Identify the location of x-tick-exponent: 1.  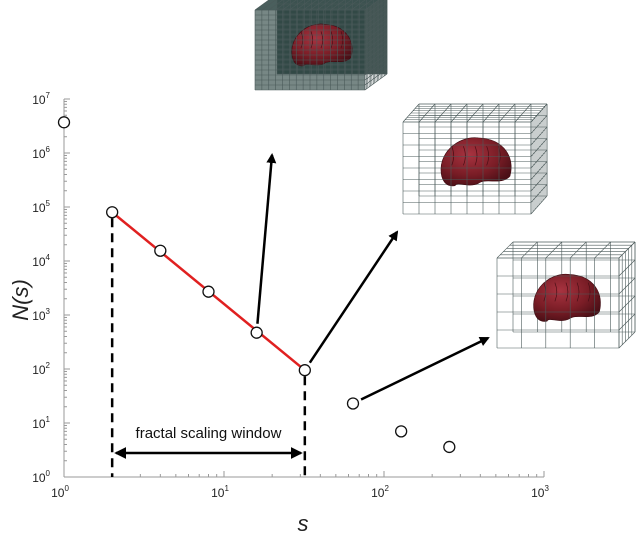
(226, 488).